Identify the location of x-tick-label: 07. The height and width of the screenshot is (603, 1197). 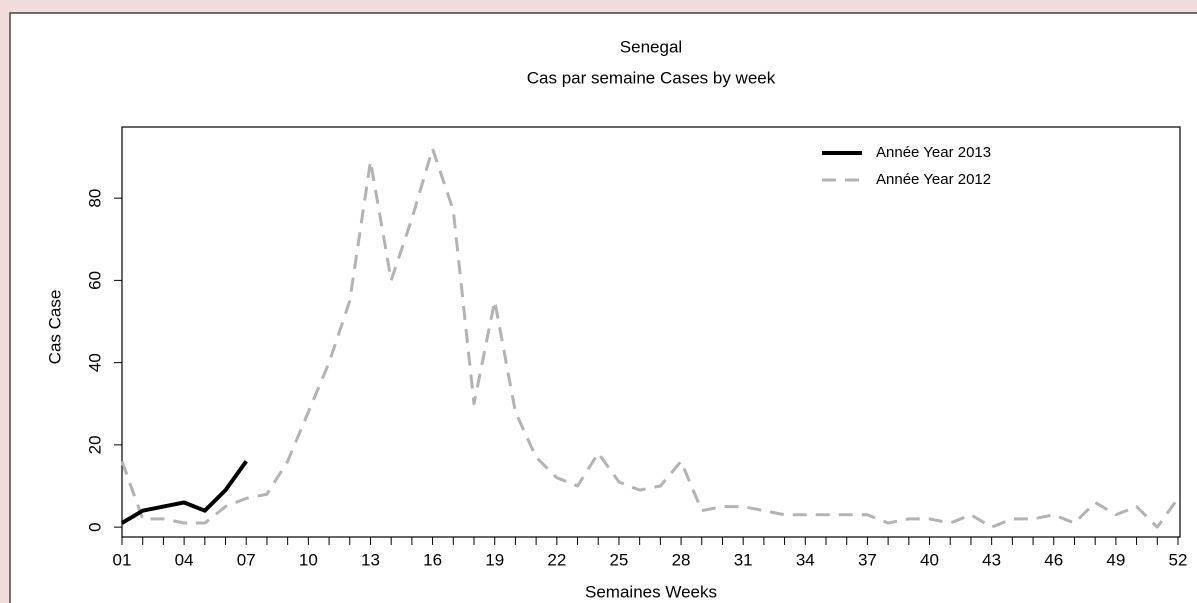
(246, 559).